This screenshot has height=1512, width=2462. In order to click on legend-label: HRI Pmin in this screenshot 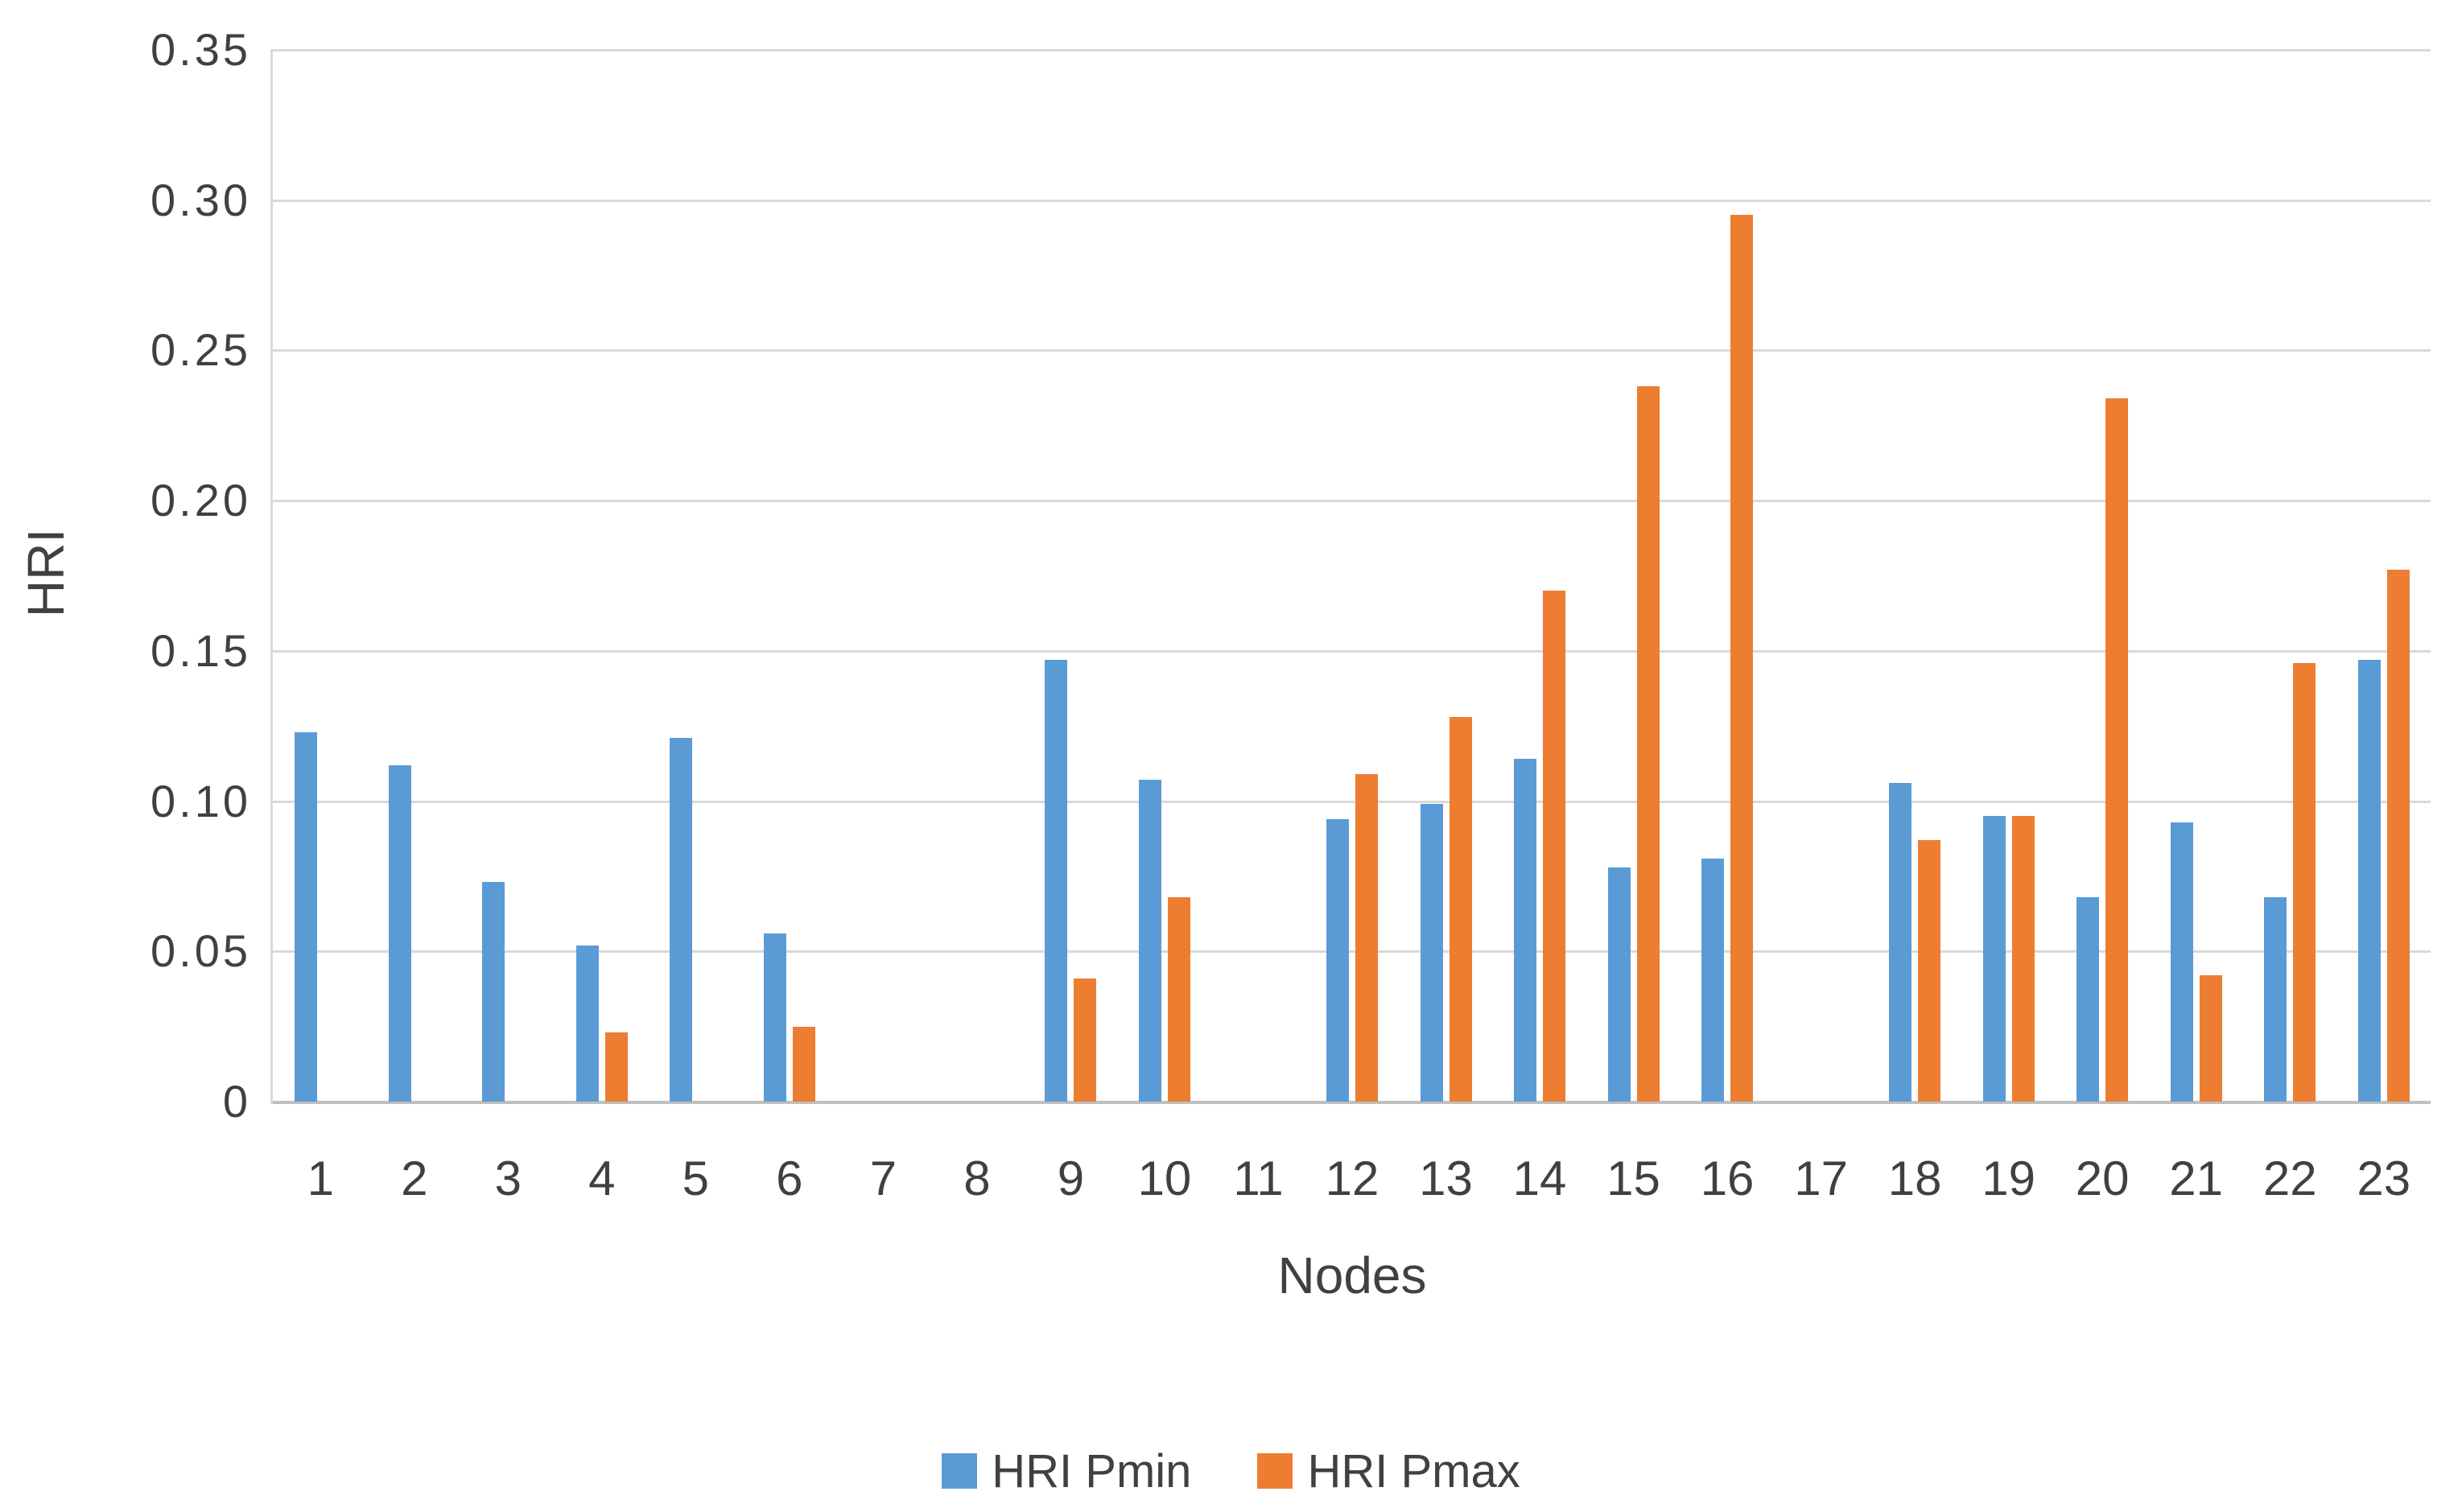, I will do `click(1092, 1471)`.